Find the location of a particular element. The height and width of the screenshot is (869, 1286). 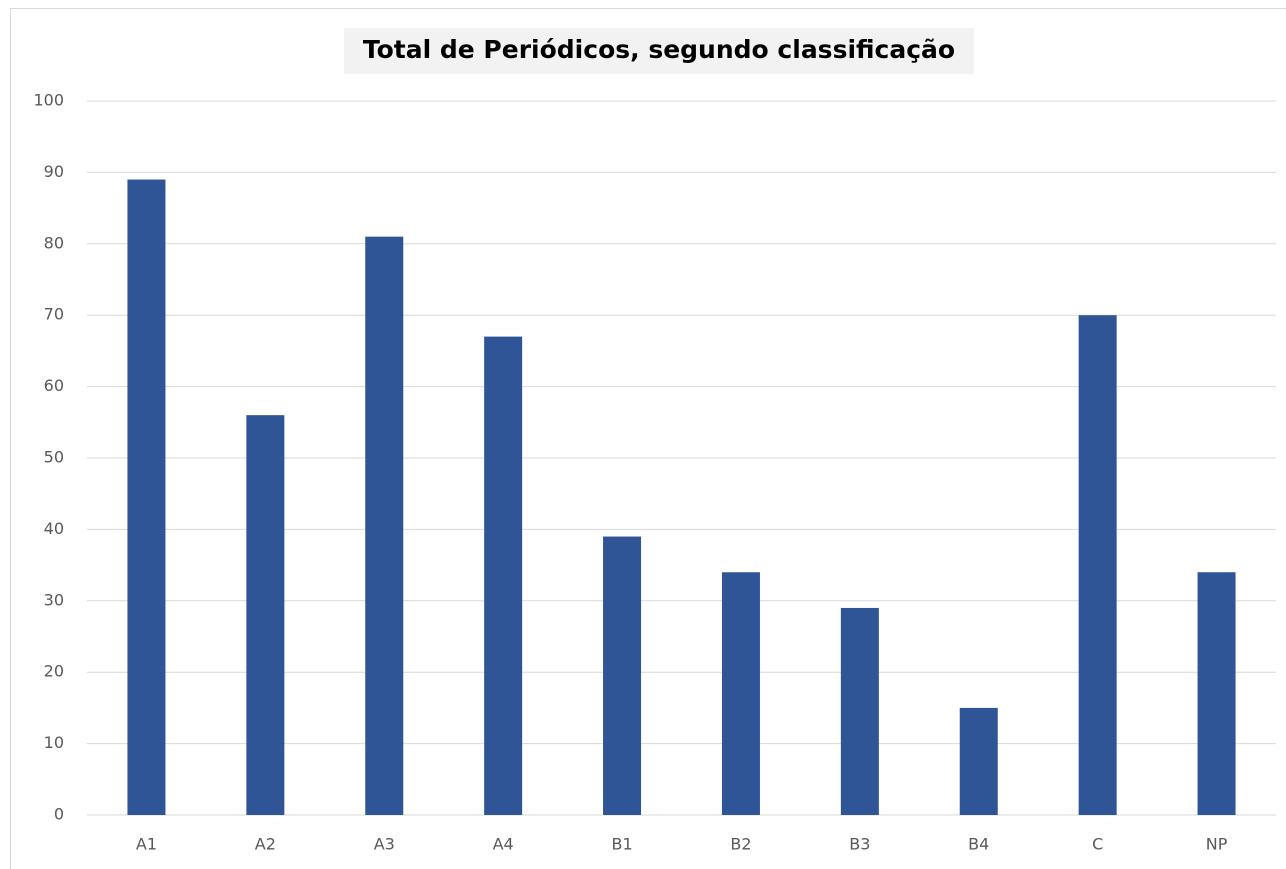

x-tick-label: C is located at coordinates (1097, 844).